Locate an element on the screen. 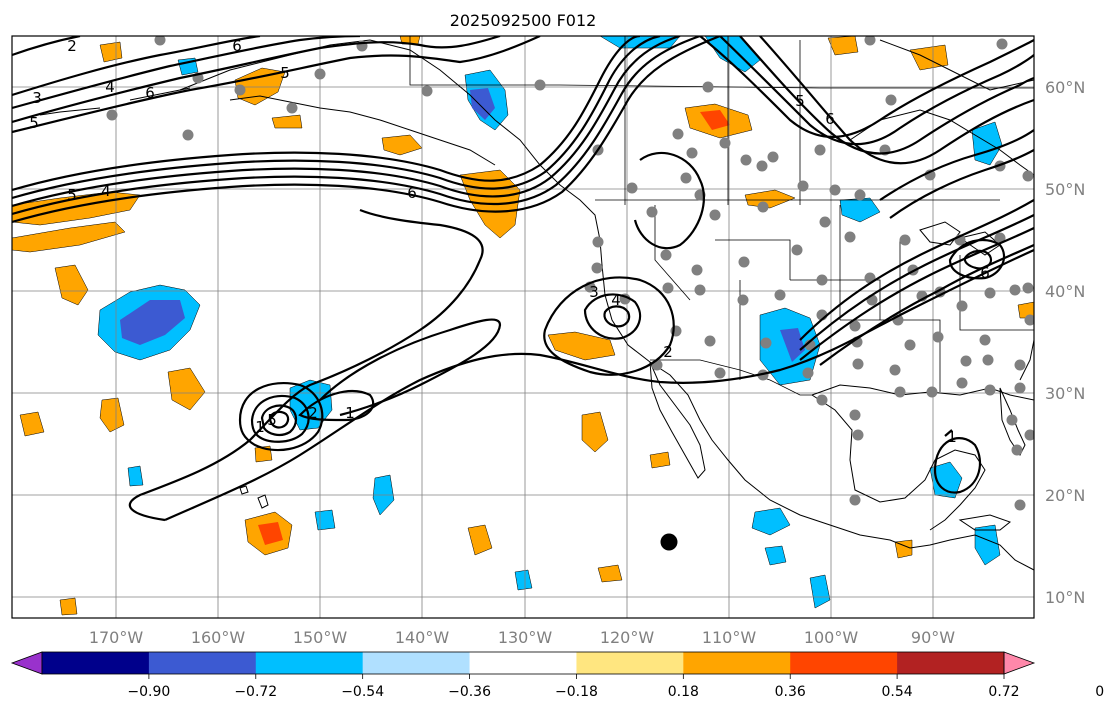 The height and width of the screenshot is (712, 1105). lon-label: 130°W is located at coordinates (525, 637).